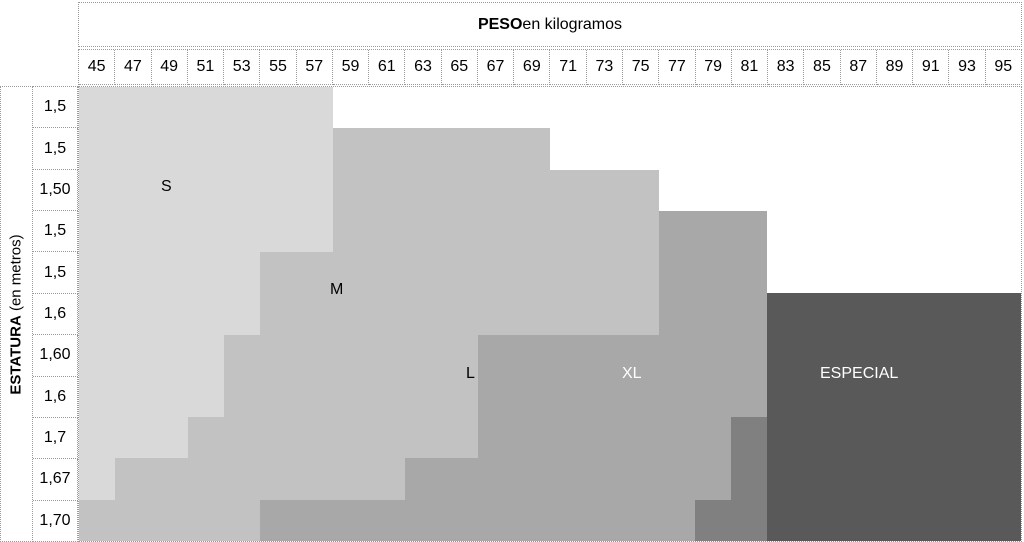 The width and height of the screenshot is (1024, 542). Describe the element at coordinates (16, 354) in the screenshot. I see `height-axis-title-bold: ESTATURA` at that location.